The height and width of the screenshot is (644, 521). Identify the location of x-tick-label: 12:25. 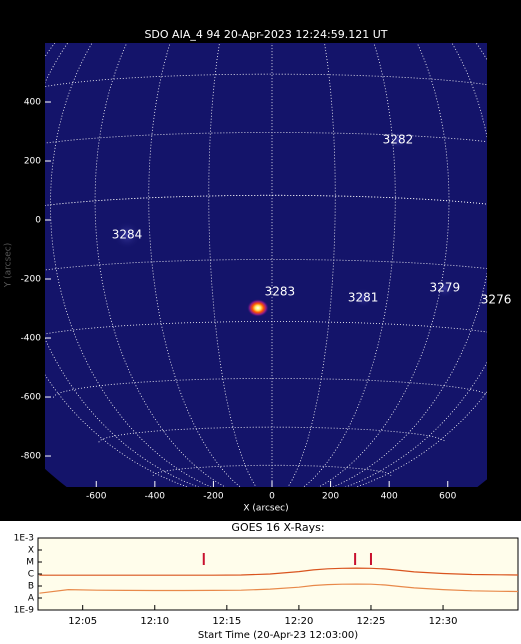
(371, 621).